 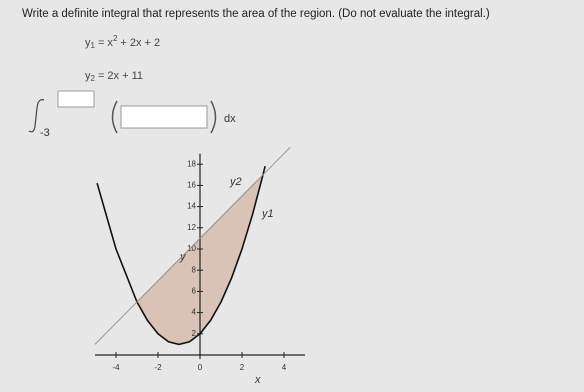 I want to click on x-tick-label: 2, so click(x=242, y=367).